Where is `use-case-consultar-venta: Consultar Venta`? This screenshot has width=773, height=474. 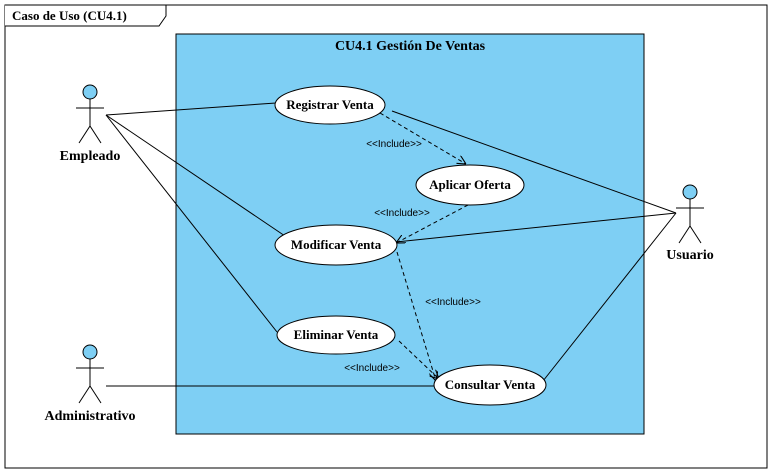 use-case-consultar-venta: Consultar Venta is located at coordinates (490, 385).